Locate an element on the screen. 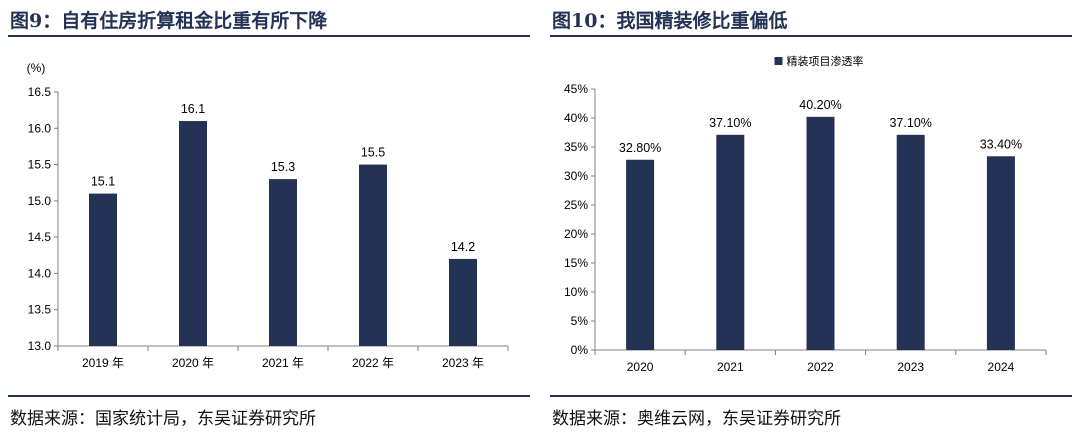 The width and height of the screenshot is (1080, 433). data-label: 15.3 is located at coordinates (283, 167).